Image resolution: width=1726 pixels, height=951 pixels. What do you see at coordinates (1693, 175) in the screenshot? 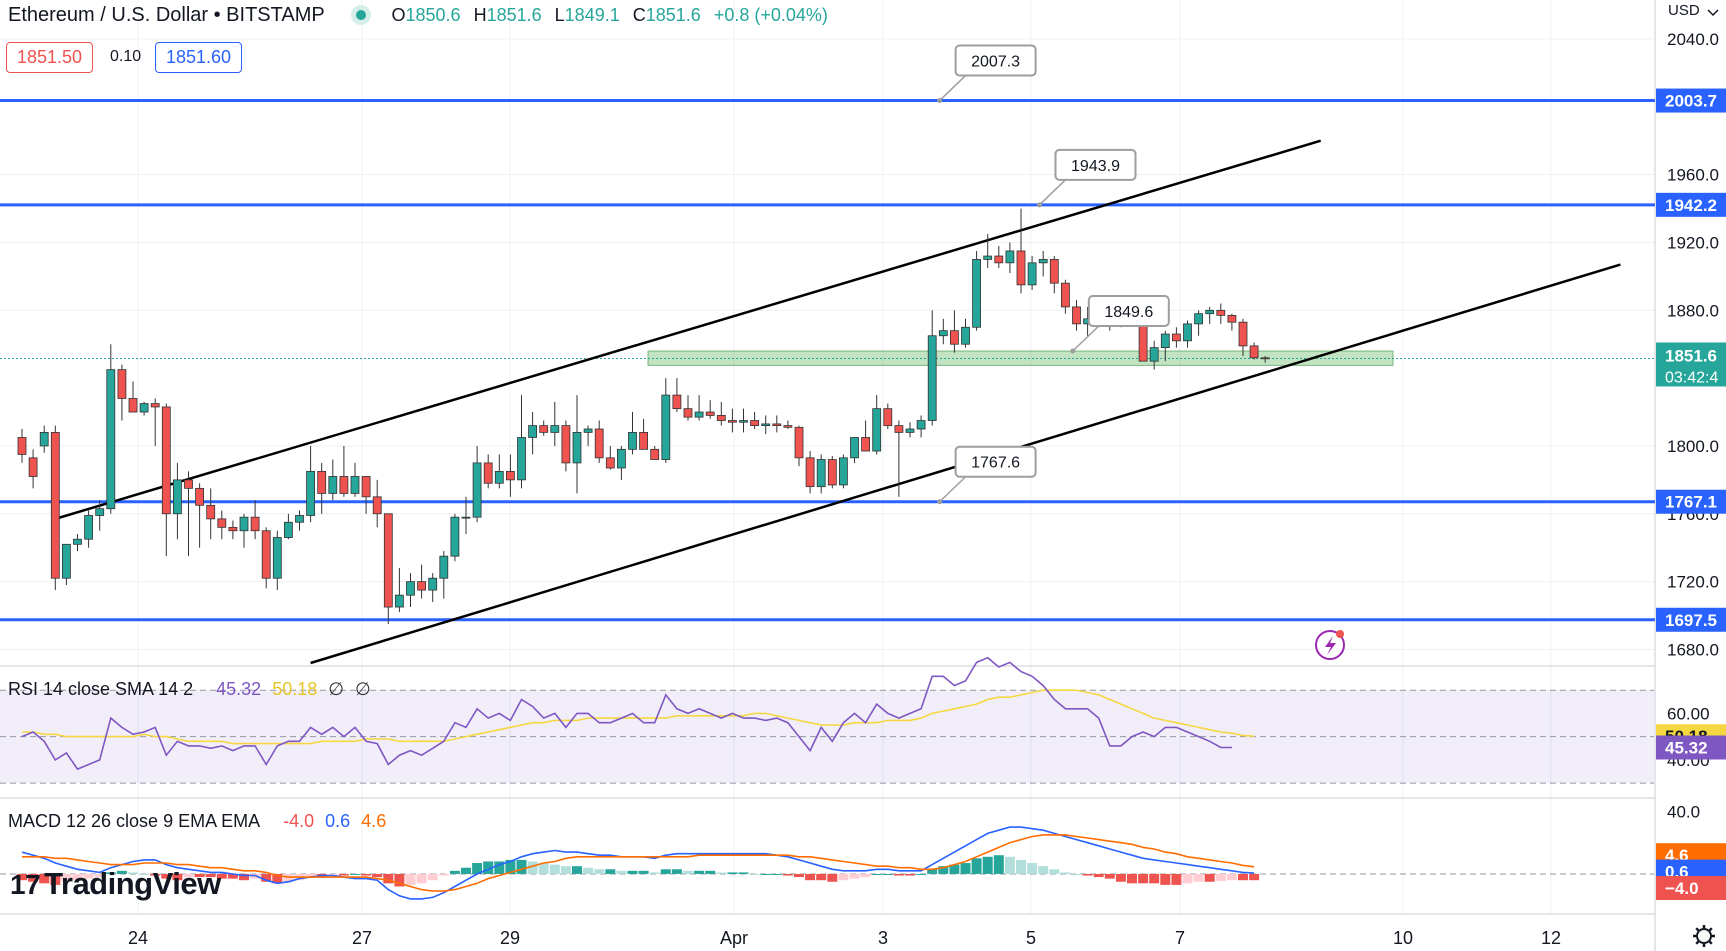
I see `price-axis-label: 1960.0` at bounding box center [1693, 175].